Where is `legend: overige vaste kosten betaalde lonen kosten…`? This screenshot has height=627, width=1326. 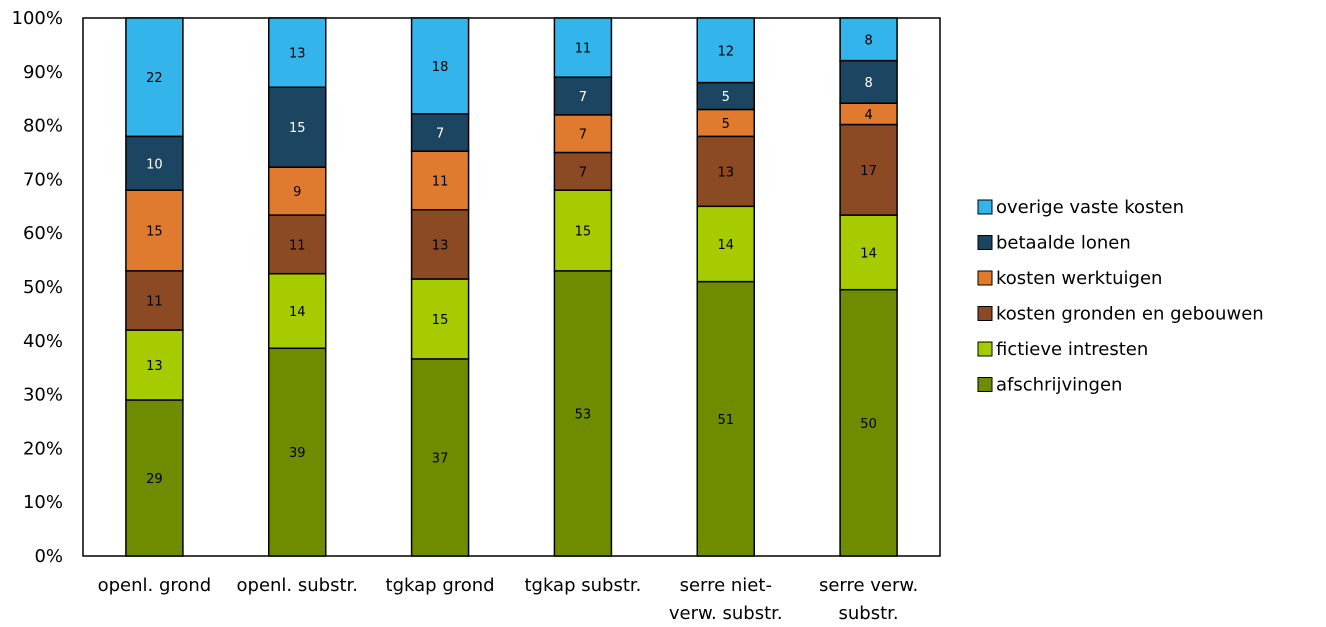 legend: overige vaste kosten betaalde lonen kosten… is located at coordinates (1120, 296).